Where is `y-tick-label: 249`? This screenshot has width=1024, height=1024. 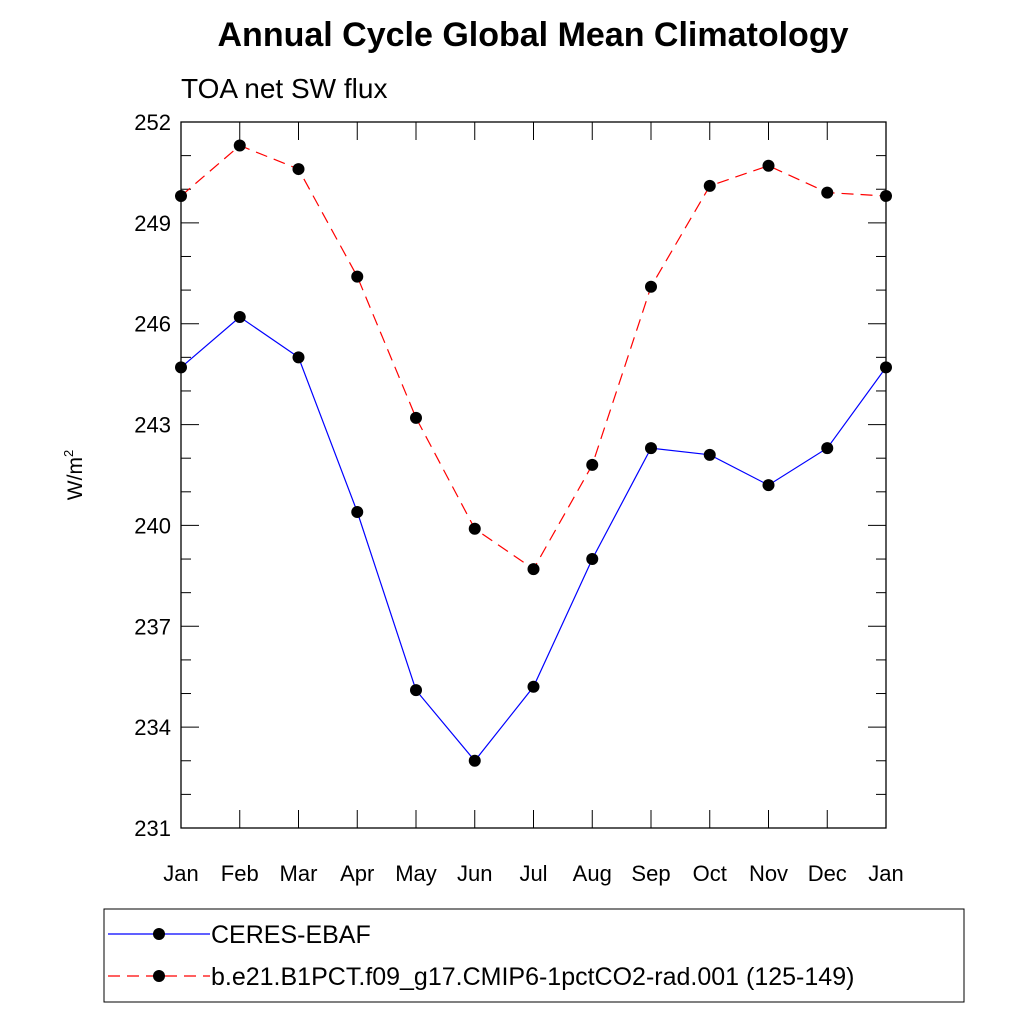
y-tick-label: 249 is located at coordinates (152, 223).